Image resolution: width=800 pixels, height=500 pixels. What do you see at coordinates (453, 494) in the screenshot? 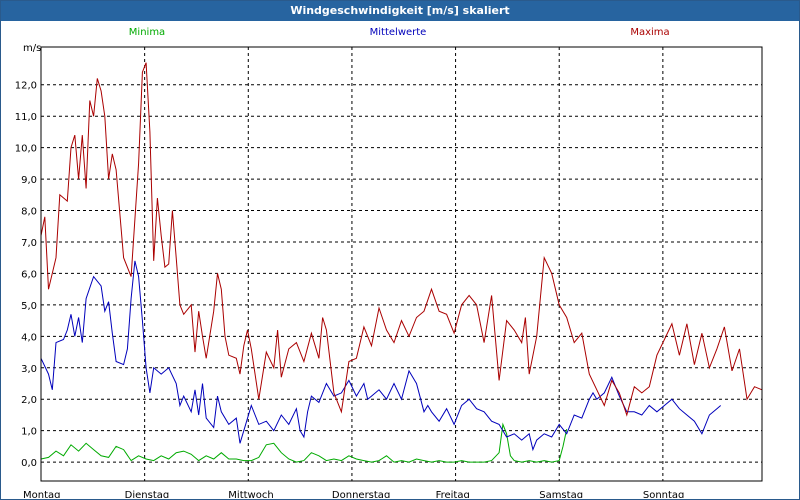
I see `x-tick-day: Freitag` at bounding box center [453, 494].